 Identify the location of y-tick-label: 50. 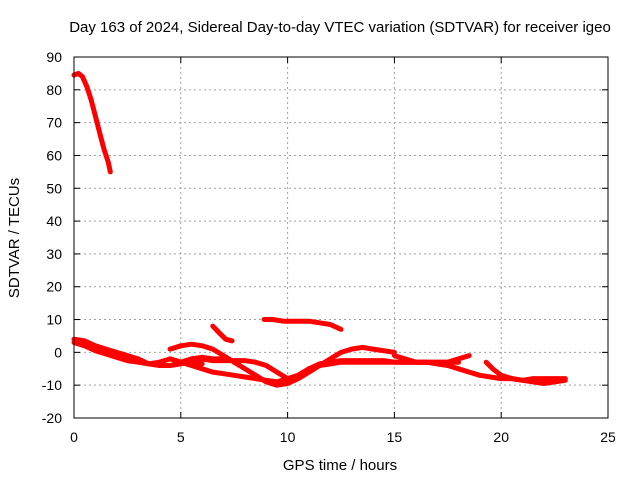
(54, 188).